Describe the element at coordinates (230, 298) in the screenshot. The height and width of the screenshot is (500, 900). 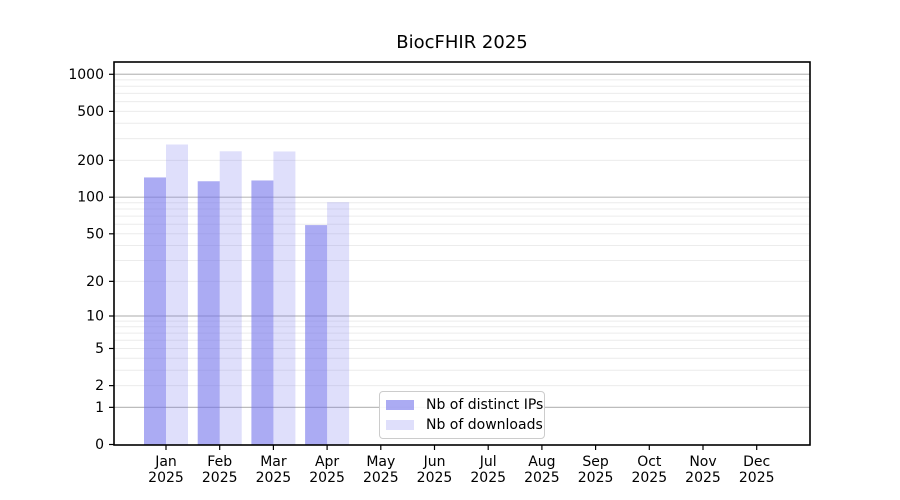
I see `bar-downloads-feb` at that location.